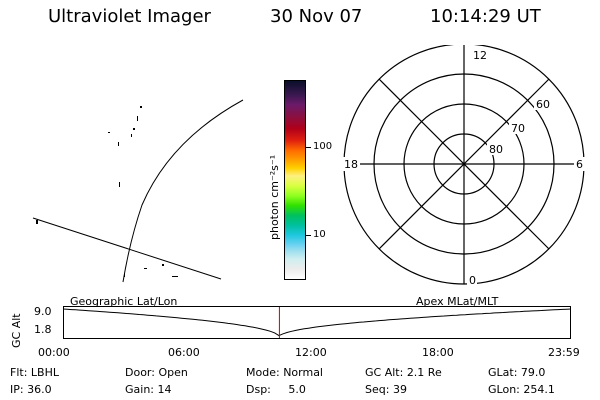 The height and width of the screenshot is (400, 600). I want to click on status-dsp: Dsp: 5.0, so click(276, 389).